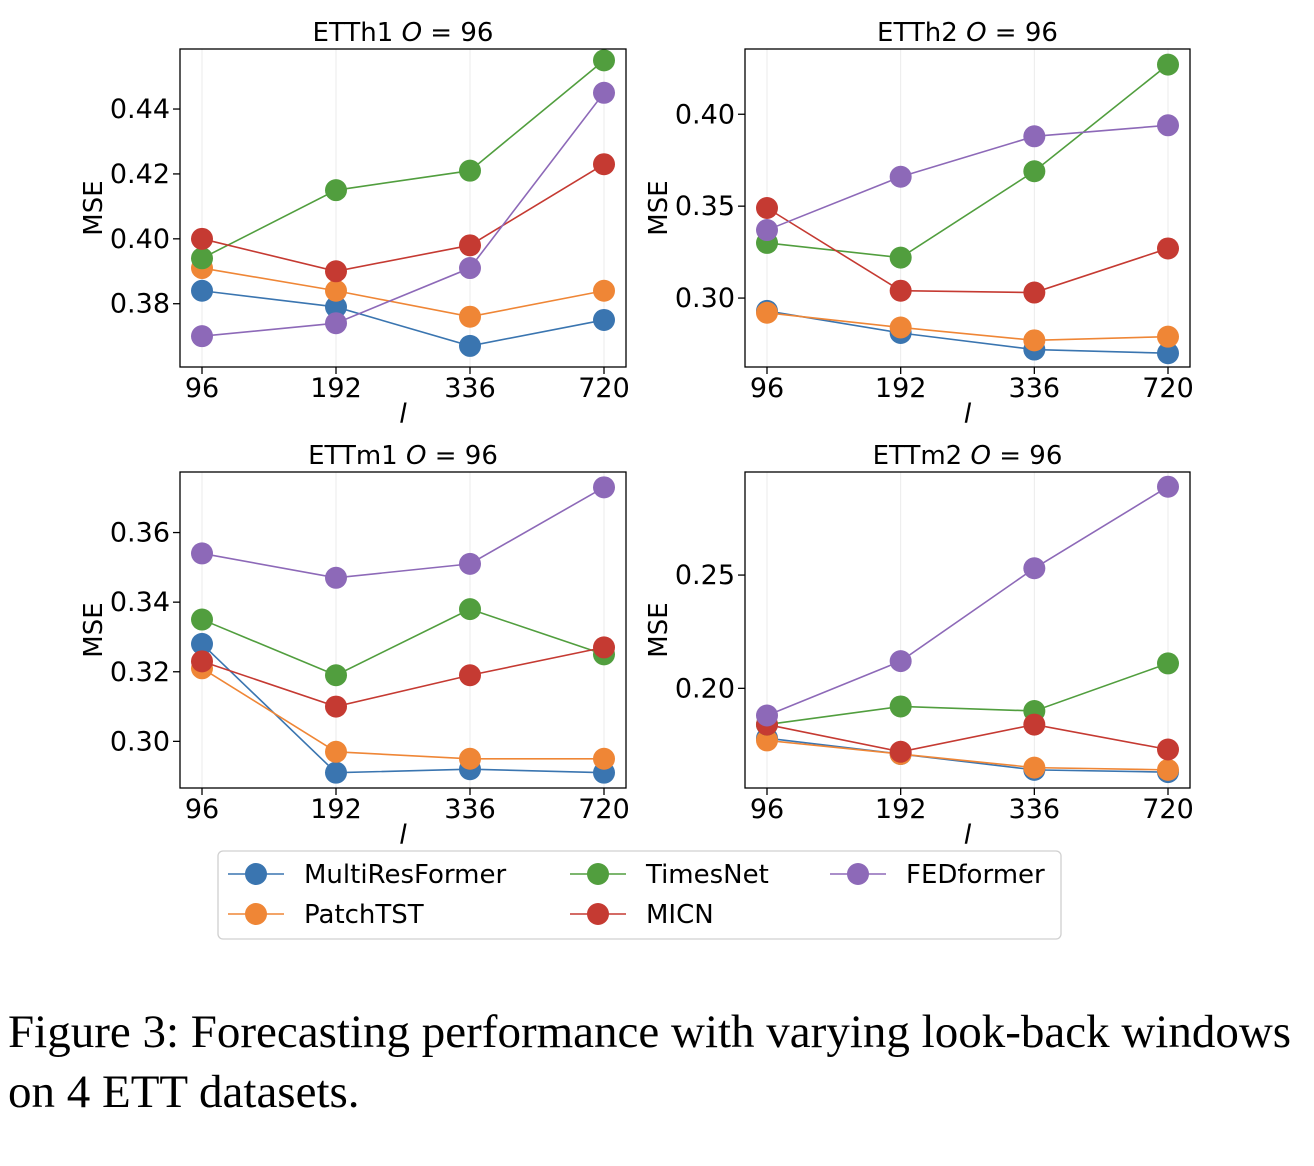  I want to click on y-tick-label: 0.38, so click(140, 304).